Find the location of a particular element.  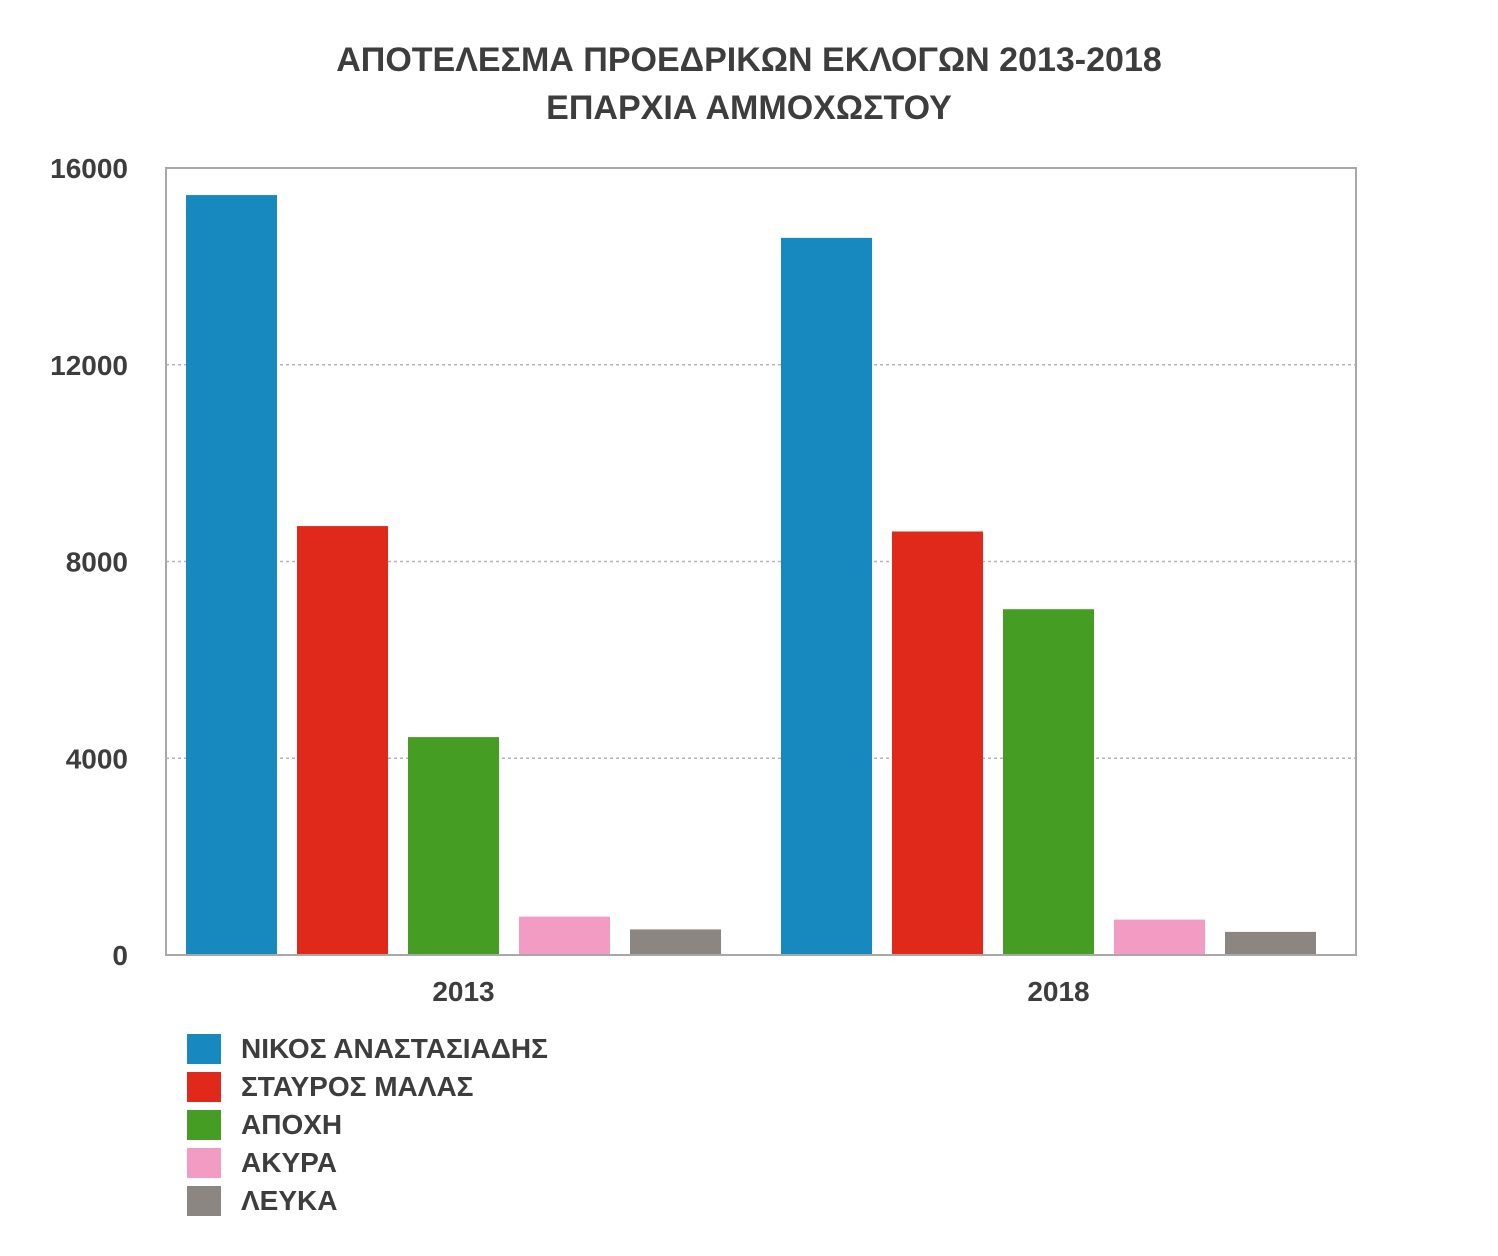

legend-item: ΝΙΚΟΣ ΑΝΑΣΤΑΣΙΑΔΗΣ is located at coordinates (367, 1049).